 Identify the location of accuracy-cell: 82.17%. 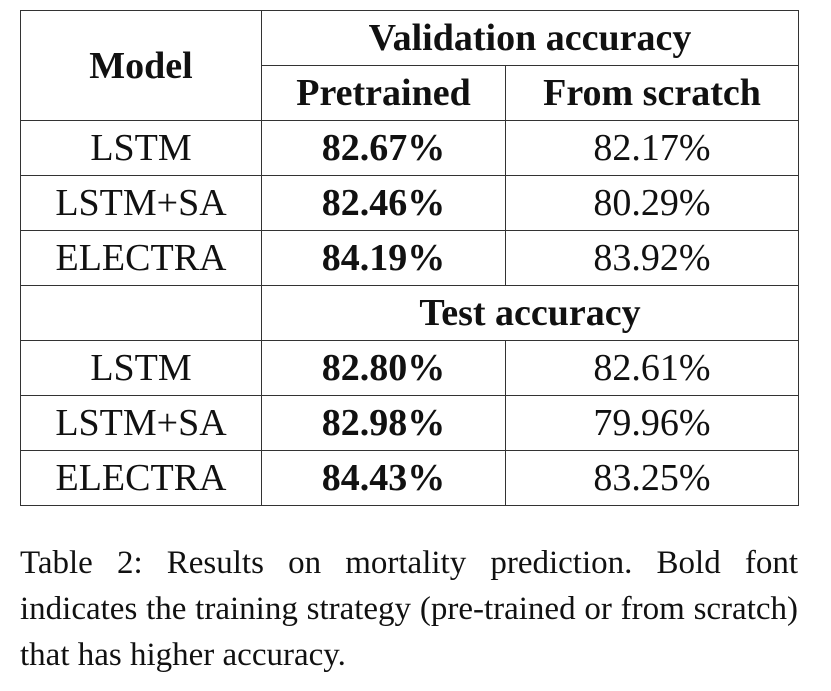
(652, 148).